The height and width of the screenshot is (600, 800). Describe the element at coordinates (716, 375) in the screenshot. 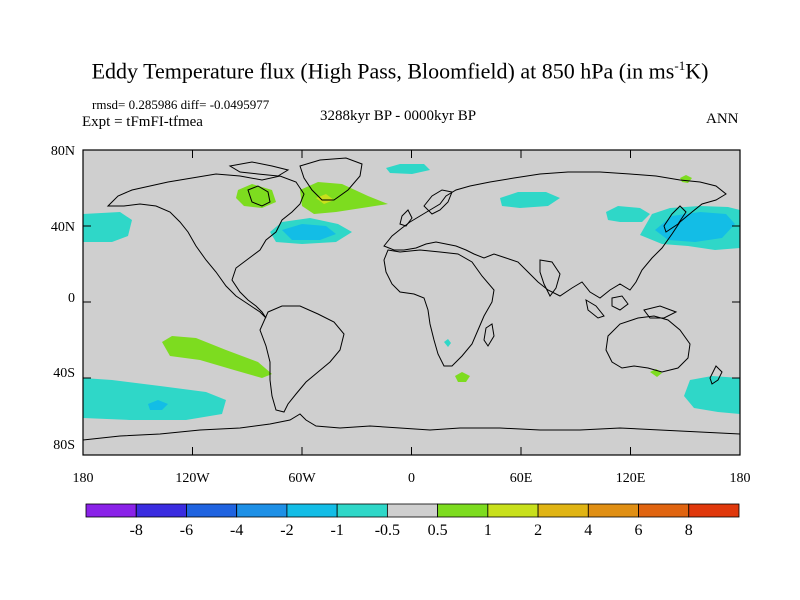

I see `coast-new-zealand` at that location.